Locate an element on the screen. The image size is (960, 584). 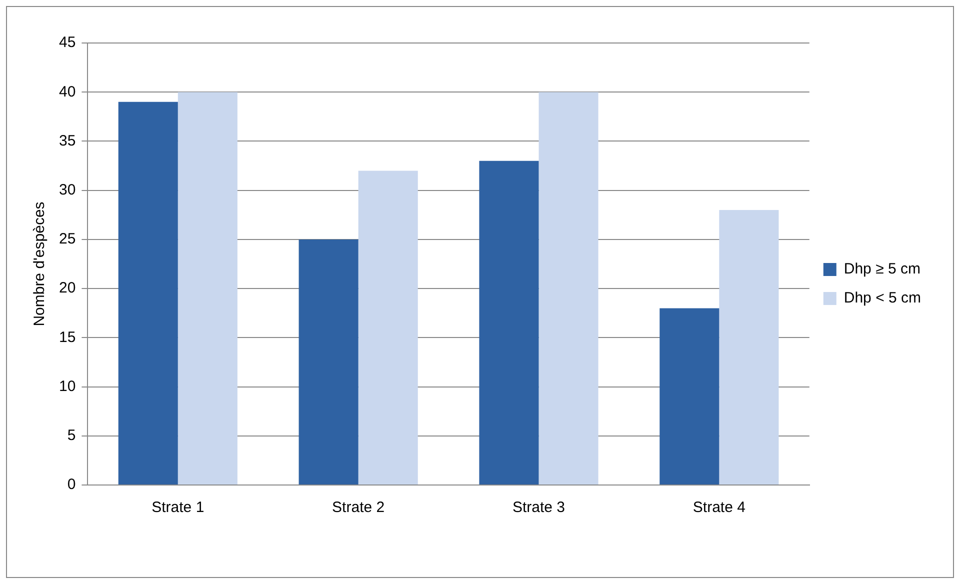
x-tick-label: Strate 2 is located at coordinates (358, 507).